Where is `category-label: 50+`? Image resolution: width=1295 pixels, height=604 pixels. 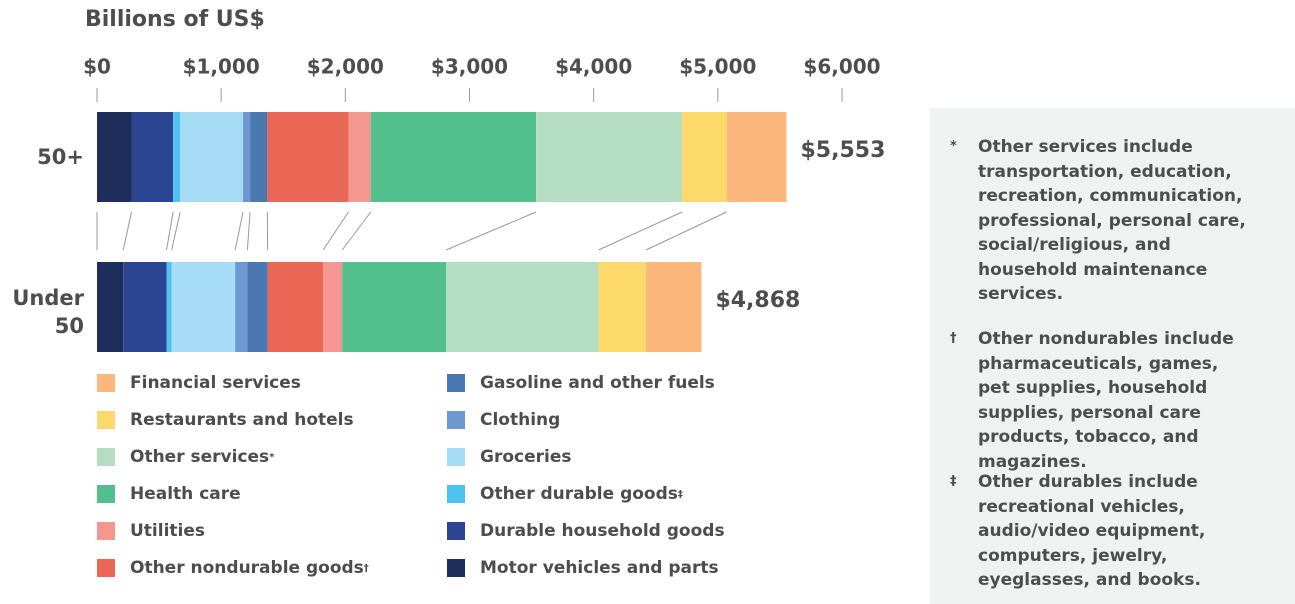
category-label: 50+ is located at coordinates (60, 157).